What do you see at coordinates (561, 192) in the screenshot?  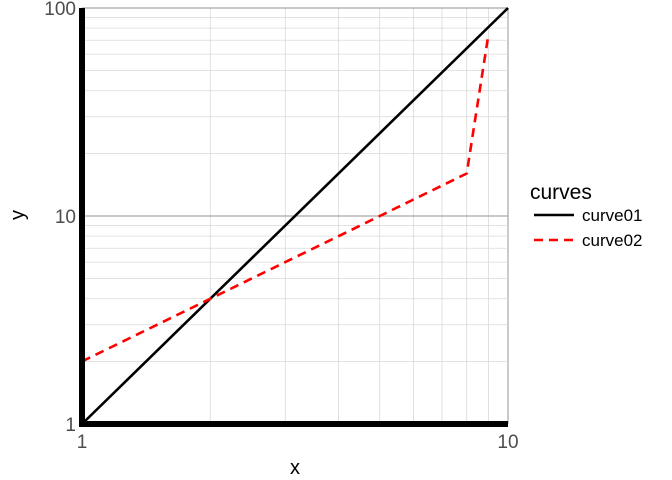 I see `legend-title: curves` at bounding box center [561, 192].